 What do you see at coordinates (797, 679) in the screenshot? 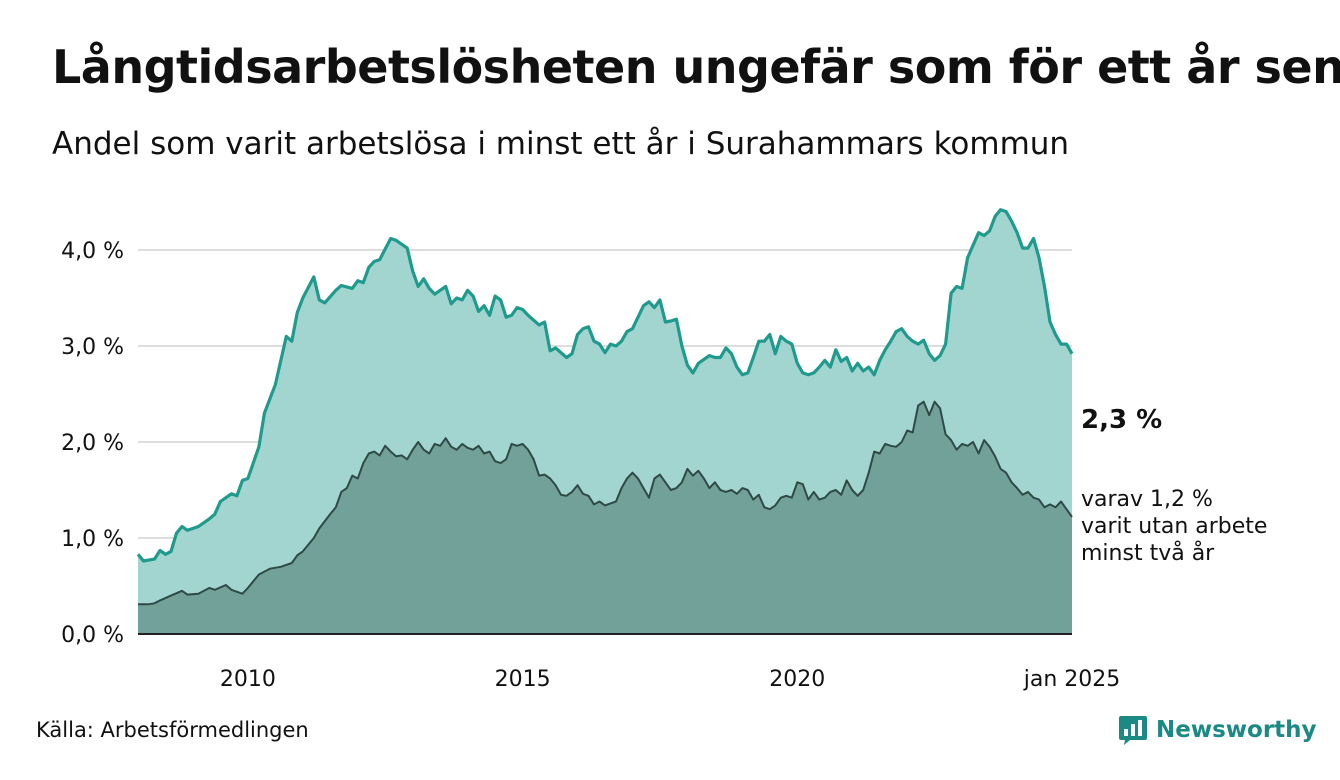
I see `x-tick-label: 2020` at bounding box center [797, 679].